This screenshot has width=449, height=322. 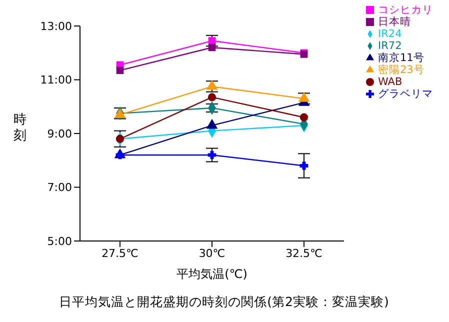 I want to click on legend-label: WAB, so click(x=390, y=82).